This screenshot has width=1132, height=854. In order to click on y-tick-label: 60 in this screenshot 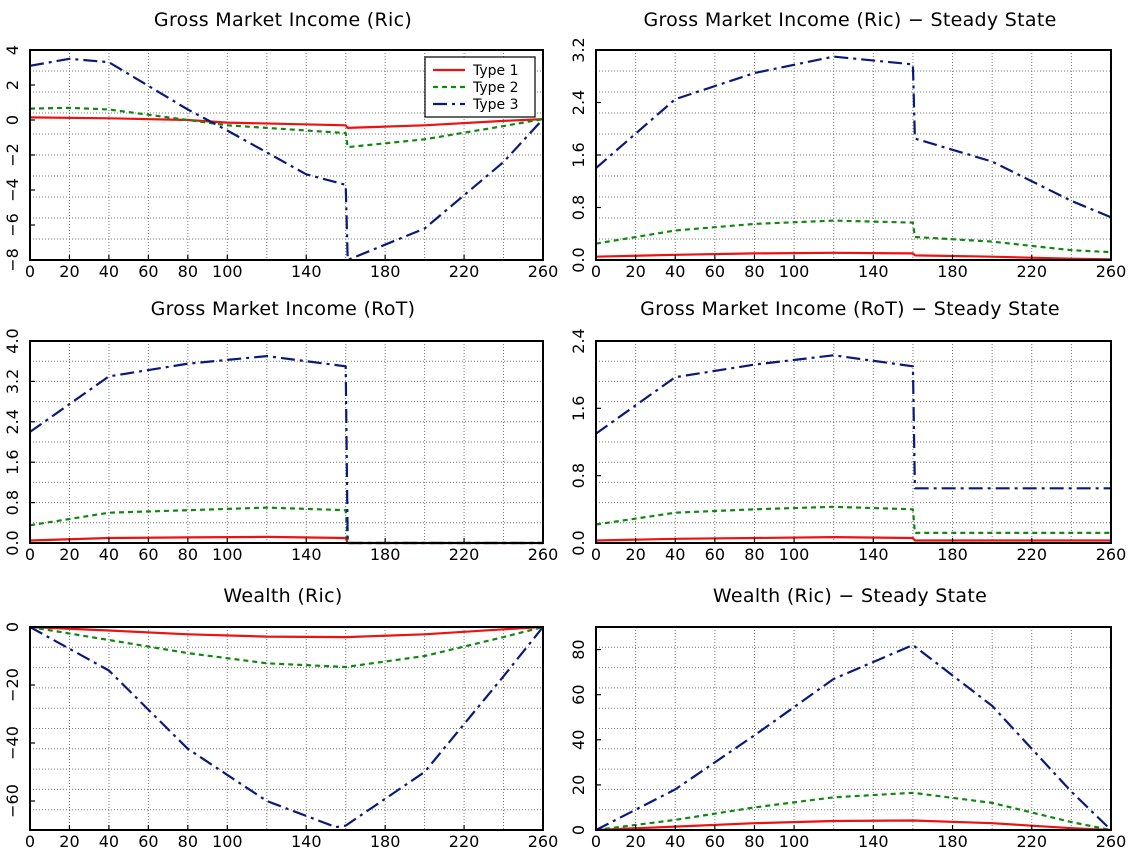, I will do `click(578, 694)`.